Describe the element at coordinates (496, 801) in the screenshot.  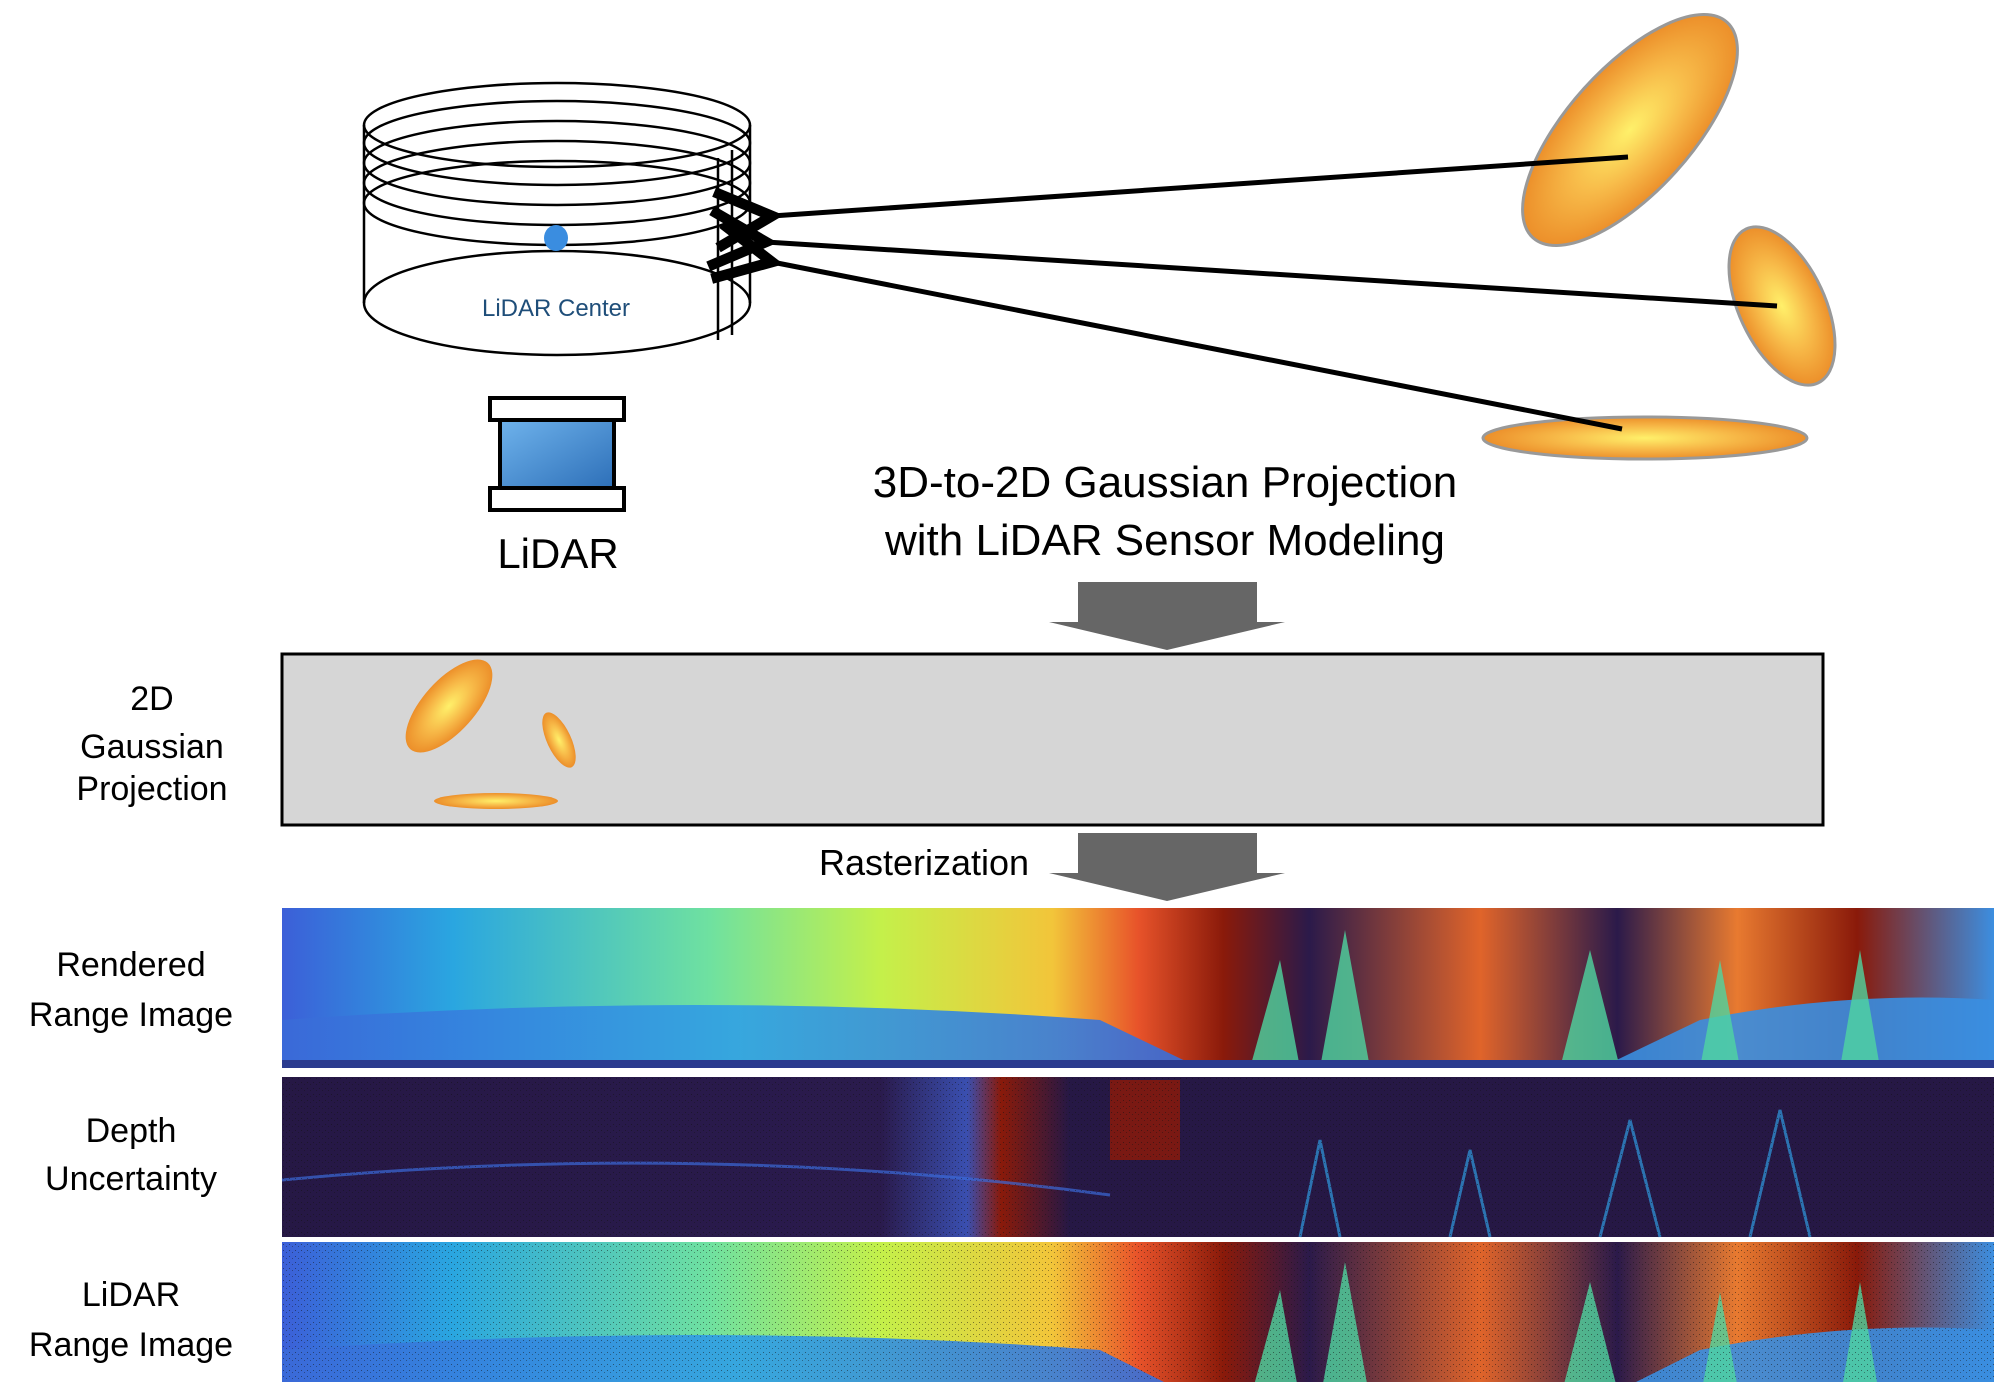
I see `gaussian-2d-flat` at that location.